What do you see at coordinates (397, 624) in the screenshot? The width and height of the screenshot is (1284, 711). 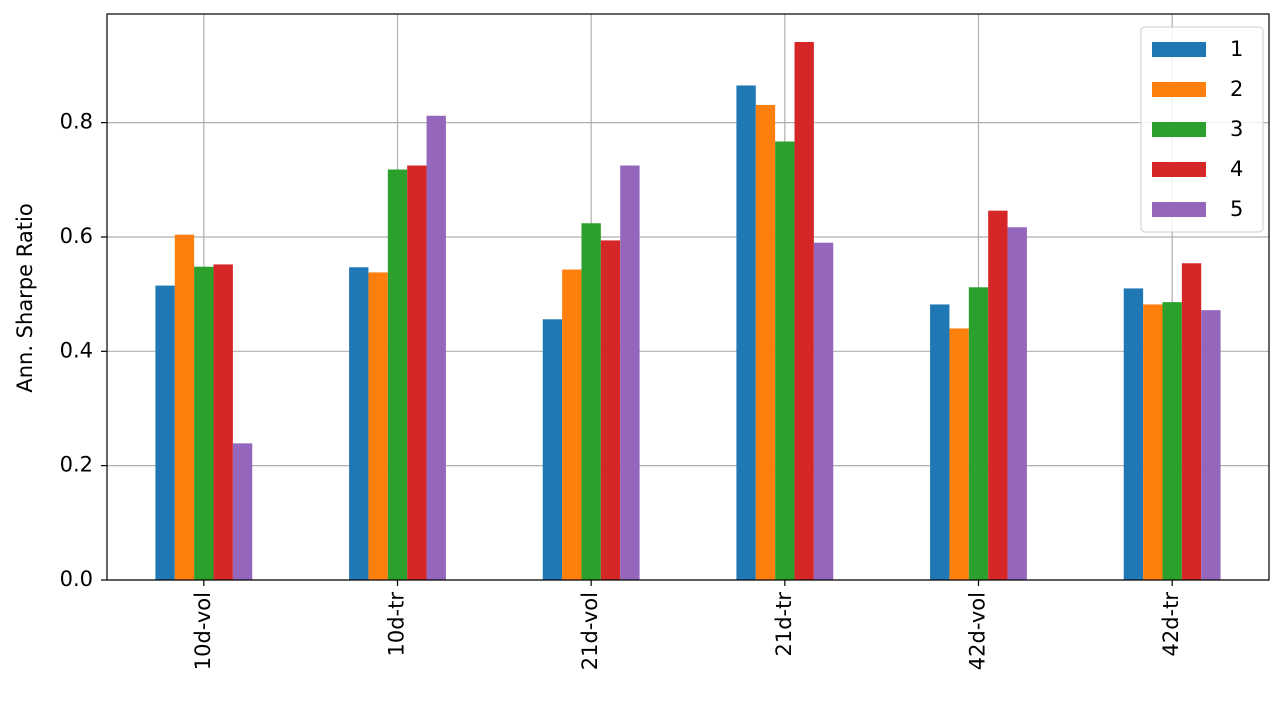 I see `x-tick-label: 10d-tr` at bounding box center [397, 624].